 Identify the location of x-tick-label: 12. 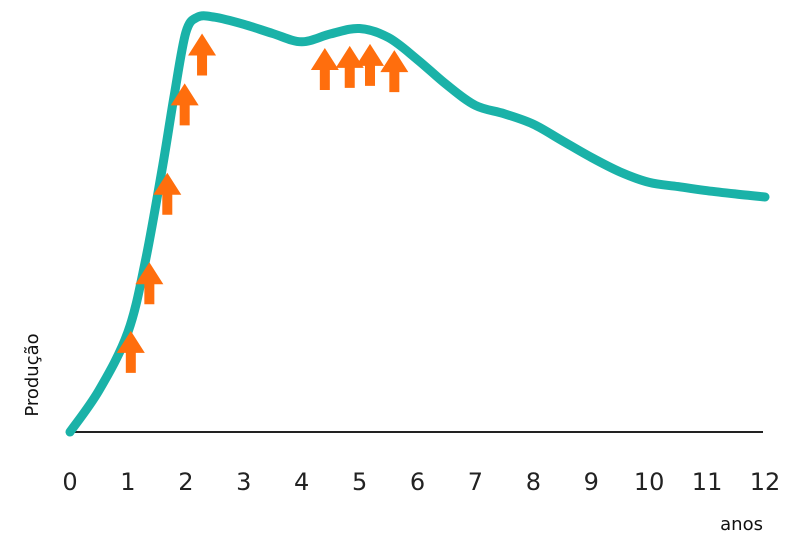
(765, 482).